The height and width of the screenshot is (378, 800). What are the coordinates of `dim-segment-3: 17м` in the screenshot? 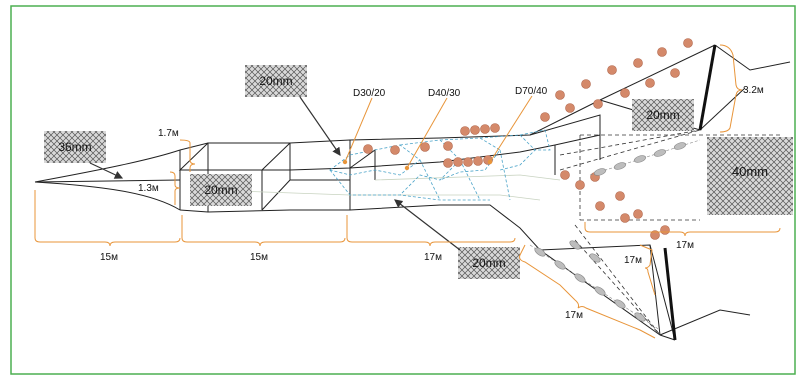 It's located at (433, 257).